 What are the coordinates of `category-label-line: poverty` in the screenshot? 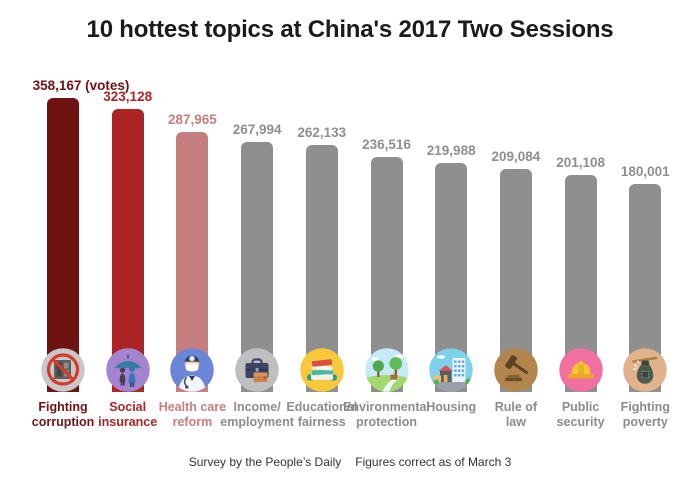 It's located at (645, 422).